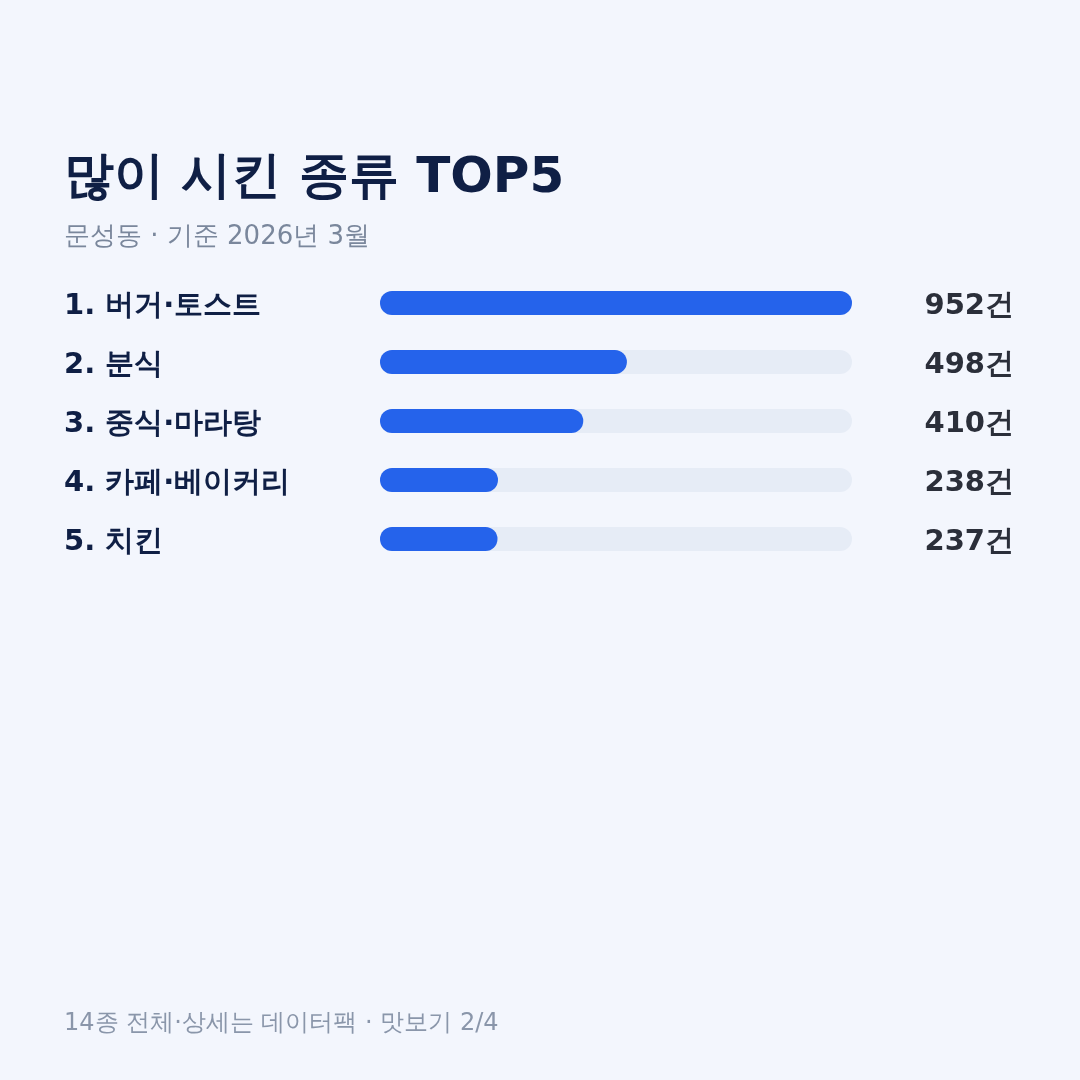  I want to click on data-label: 238건, so click(969, 481).